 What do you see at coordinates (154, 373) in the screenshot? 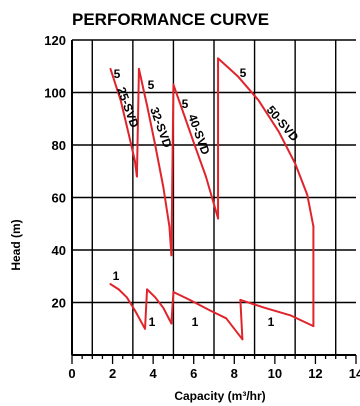
I see `x-tick-label: 4` at bounding box center [154, 373].